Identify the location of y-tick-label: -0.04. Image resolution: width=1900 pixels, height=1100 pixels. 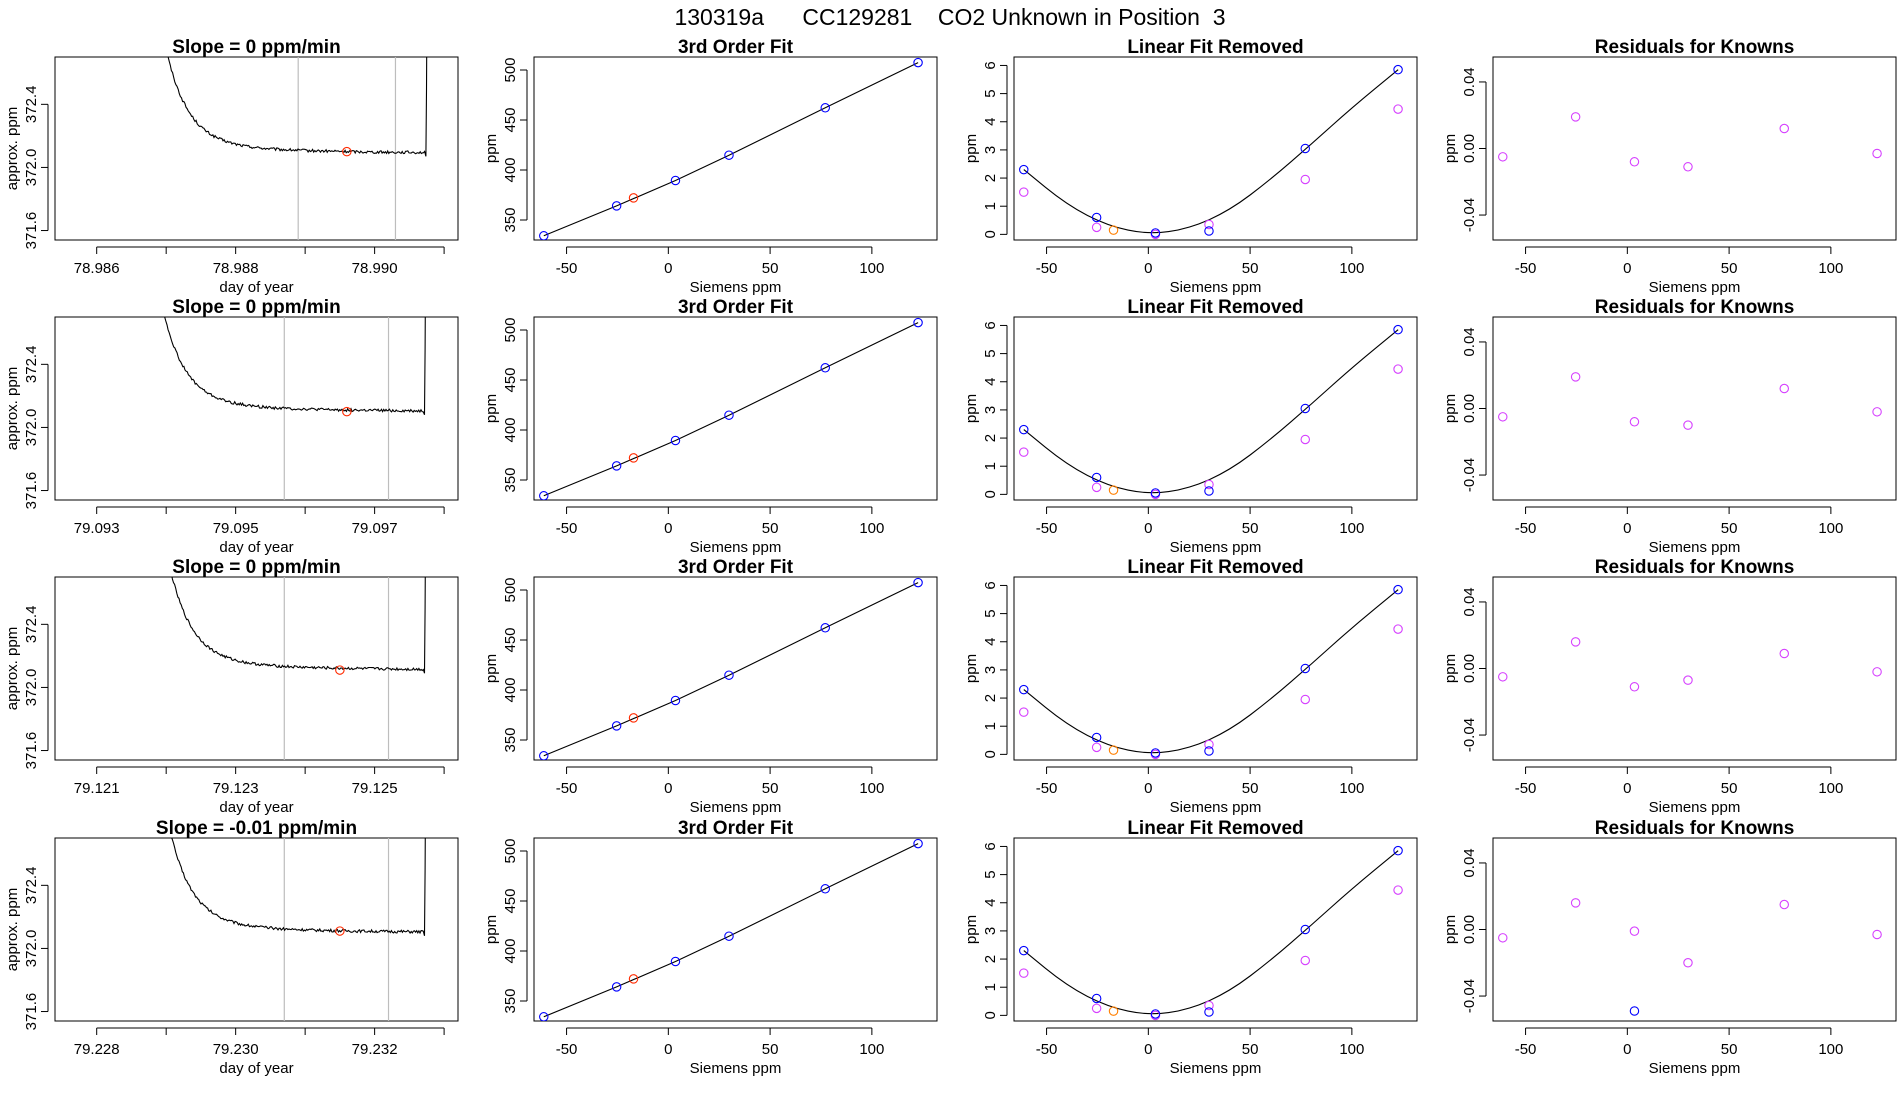
(1469, 996).